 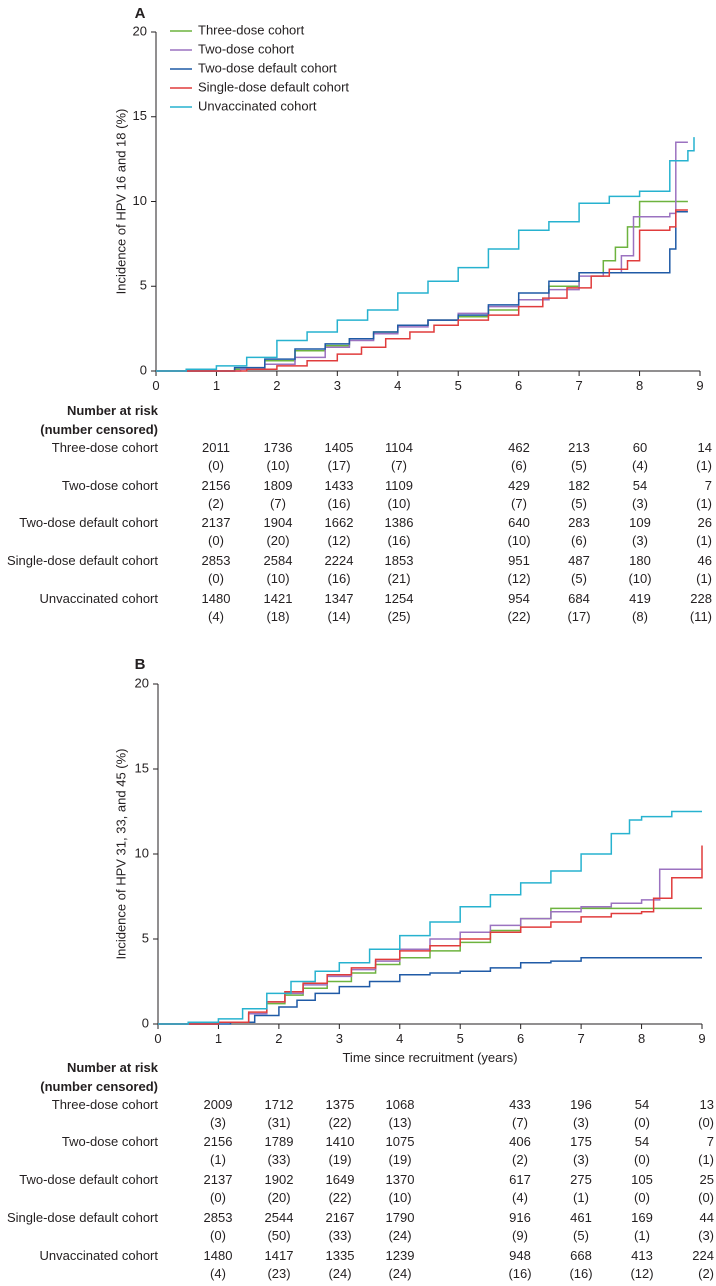 What do you see at coordinates (338, 465) in the screenshot?
I see `risk-censored-value: (17)` at bounding box center [338, 465].